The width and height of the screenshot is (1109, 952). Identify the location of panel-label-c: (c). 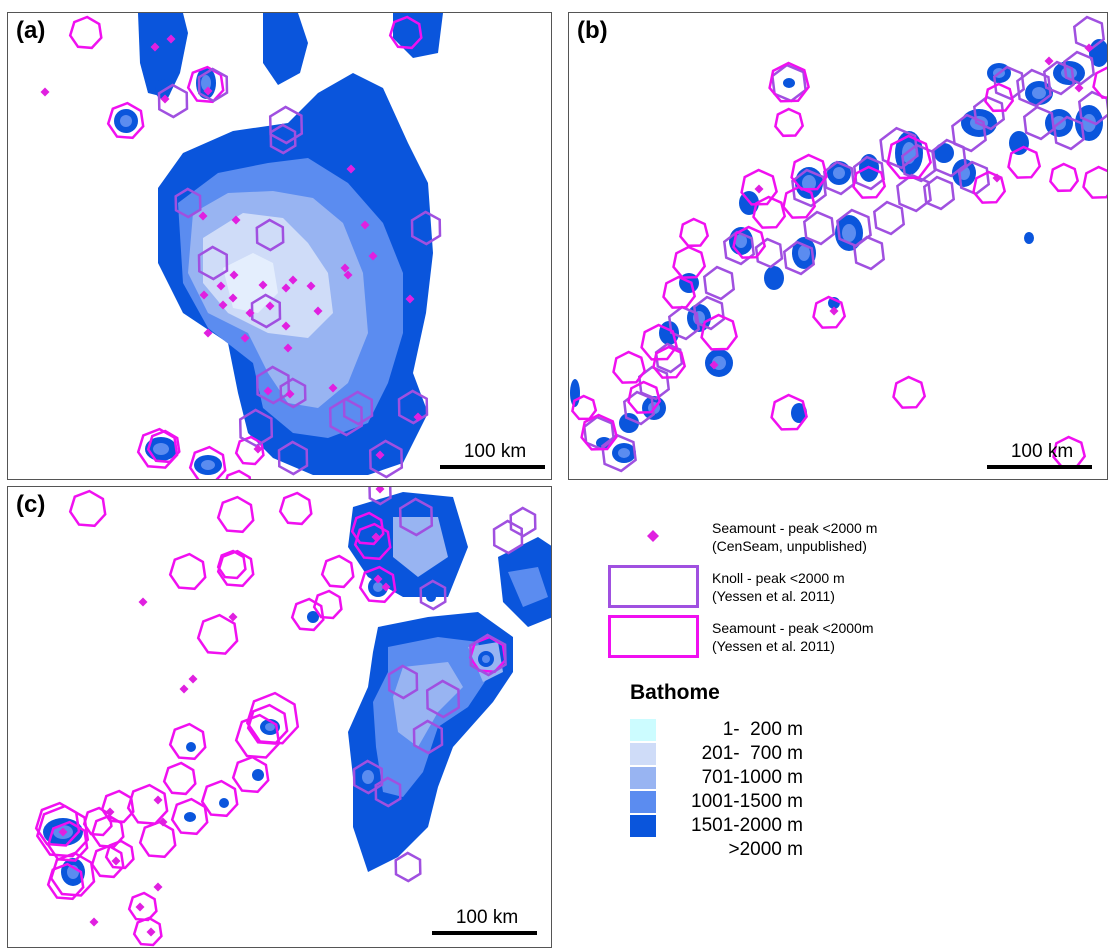
(31, 504).